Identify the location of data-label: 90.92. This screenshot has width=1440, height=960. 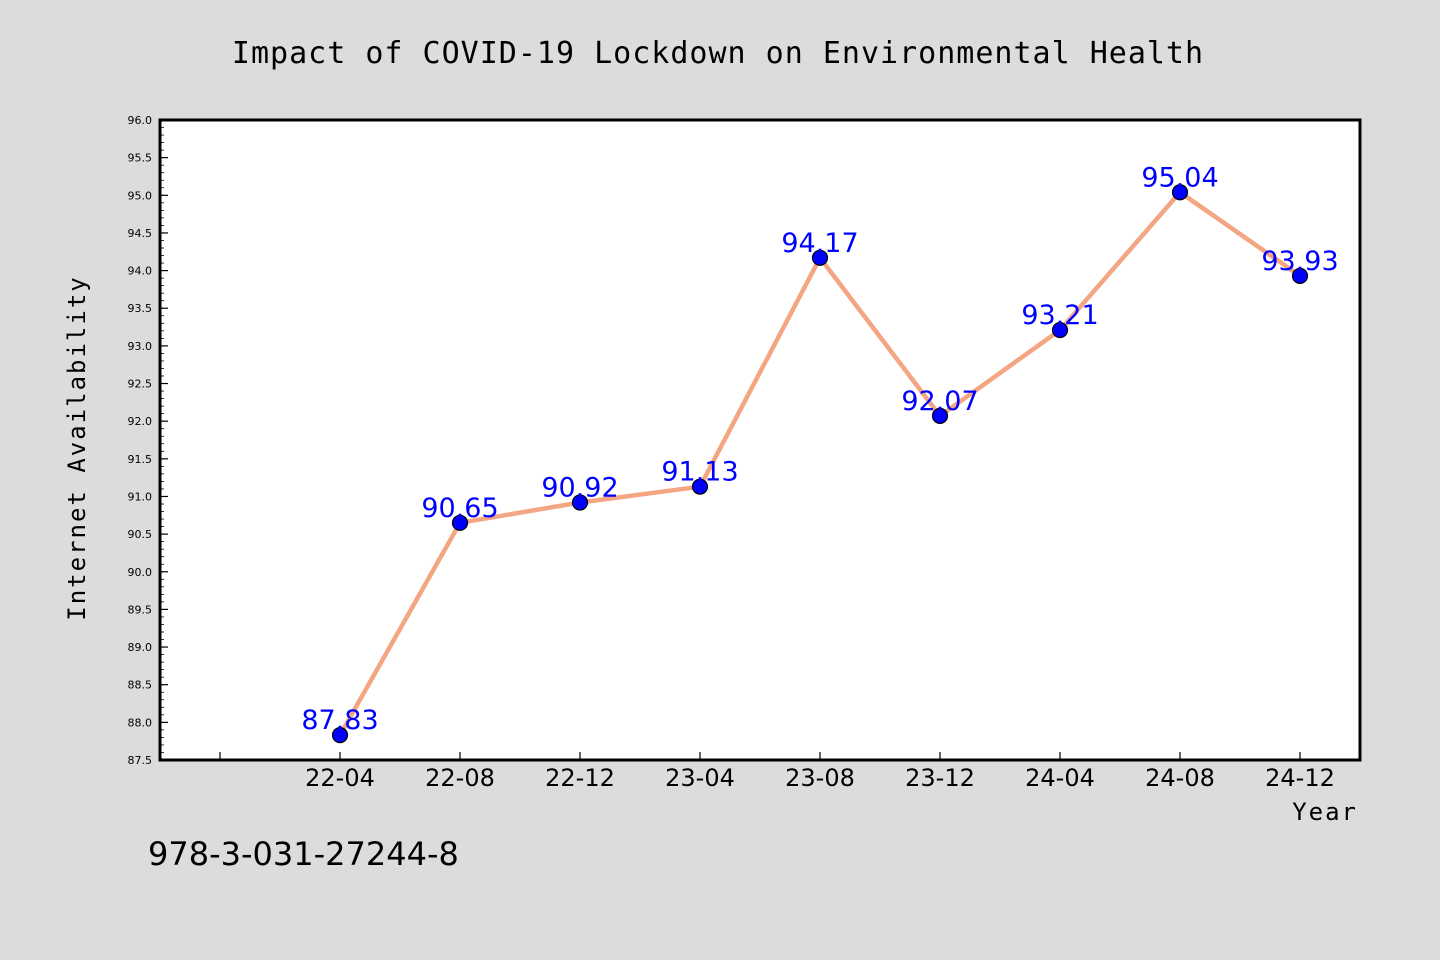
(579, 487).